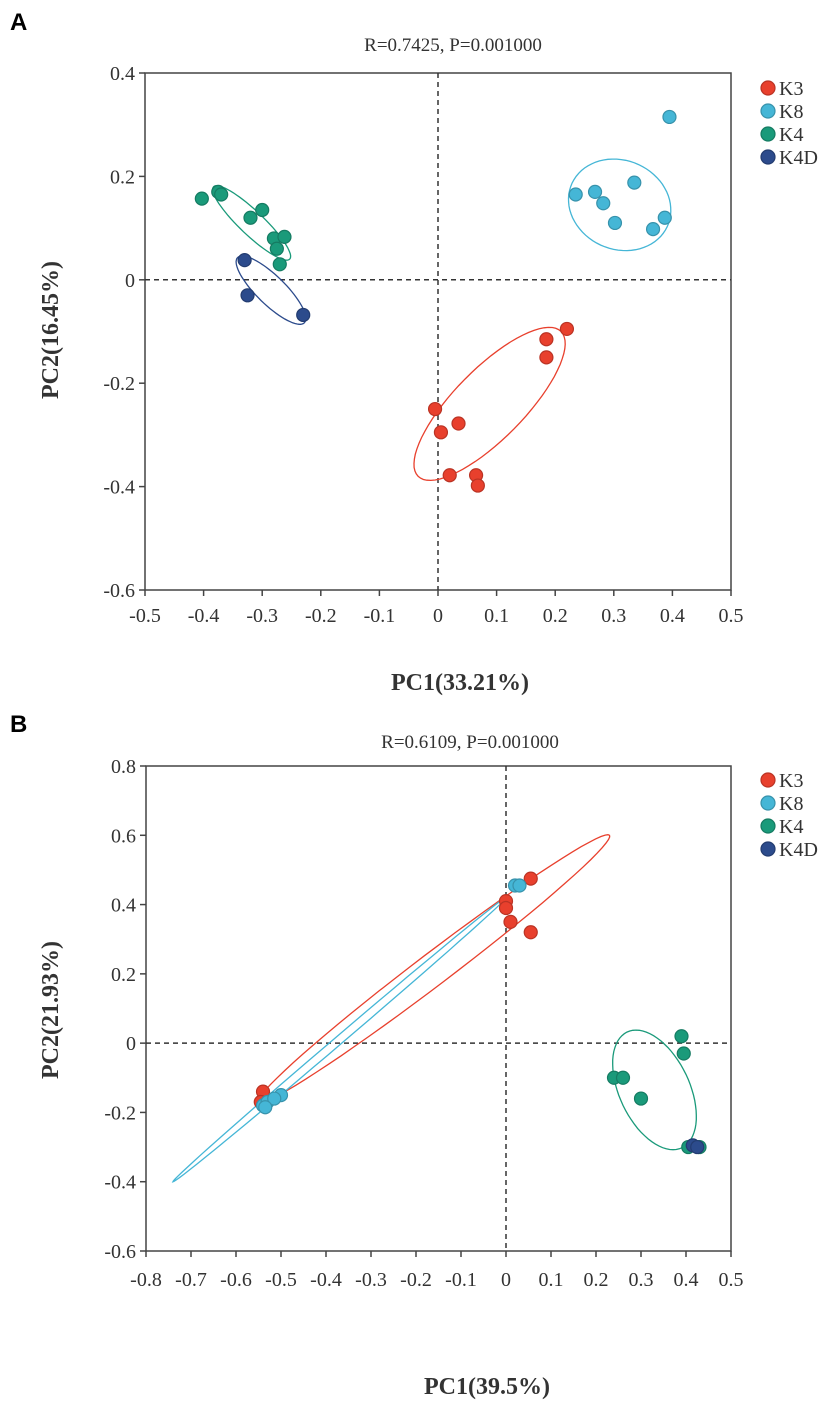 The image size is (827, 1402). What do you see at coordinates (191, 1280) in the screenshot?
I see `x-tick-label: -0.7` at bounding box center [191, 1280].